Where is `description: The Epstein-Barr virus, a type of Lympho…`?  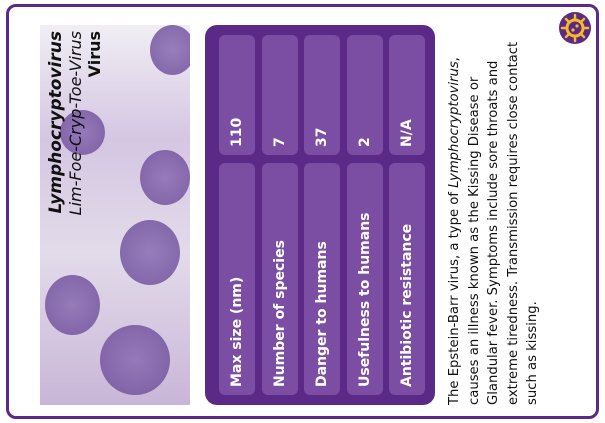 description: The Epstein-Barr virus, a type of Lympho… is located at coordinates (494, 220).